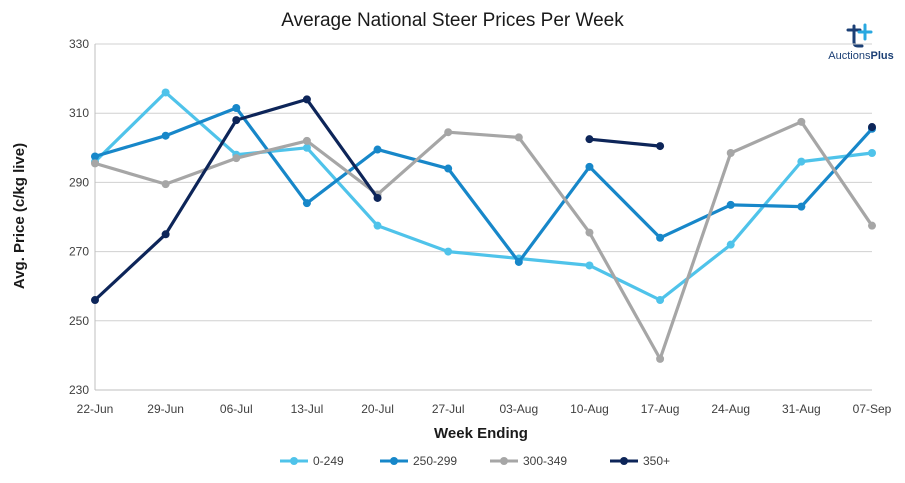 This screenshot has height=483, width=905. What do you see at coordinates (859, 35) in the screenshot?
I see `auctionsplus-logo-icon` at bounding box center [859, 35].